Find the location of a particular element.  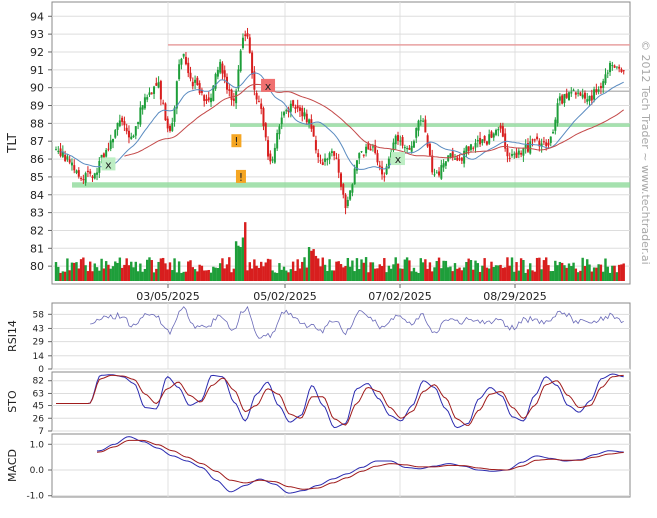

panel-frame-rsi is located at coordinates (341, 336).